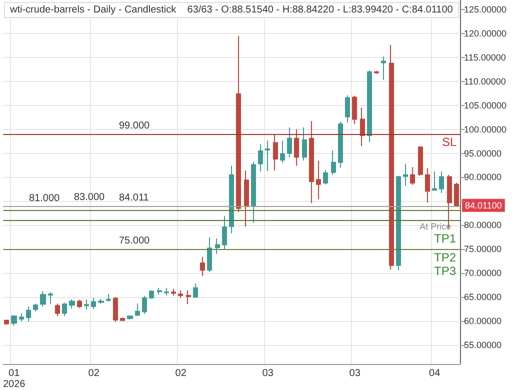 Image resolution: width=520 pixels, height=390 pixels. Describe the element at coordinates (483, 297) in the screenshot. I see `y-tick-label: 65.00000` at that location.